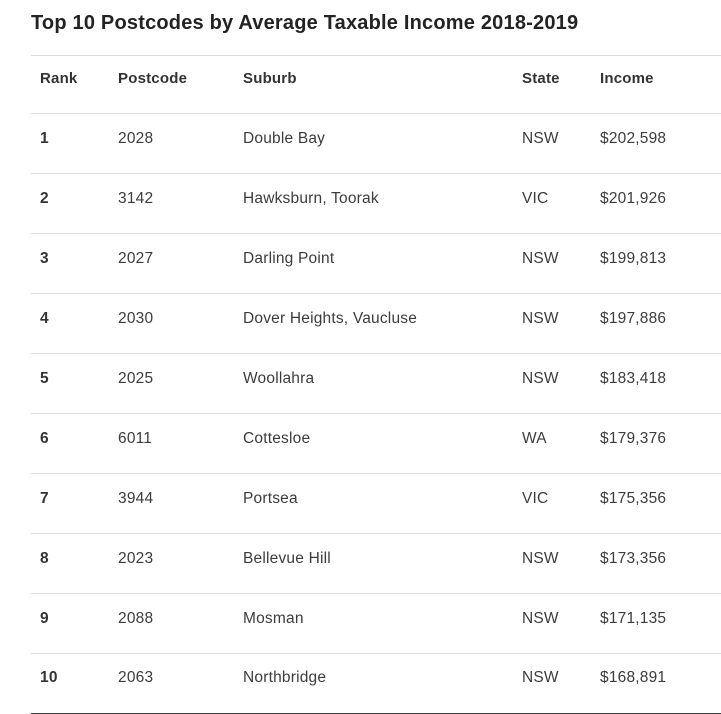  I want to click on table-row: 6 6011 Cottesloe WA $179,376, so click(376, 443).